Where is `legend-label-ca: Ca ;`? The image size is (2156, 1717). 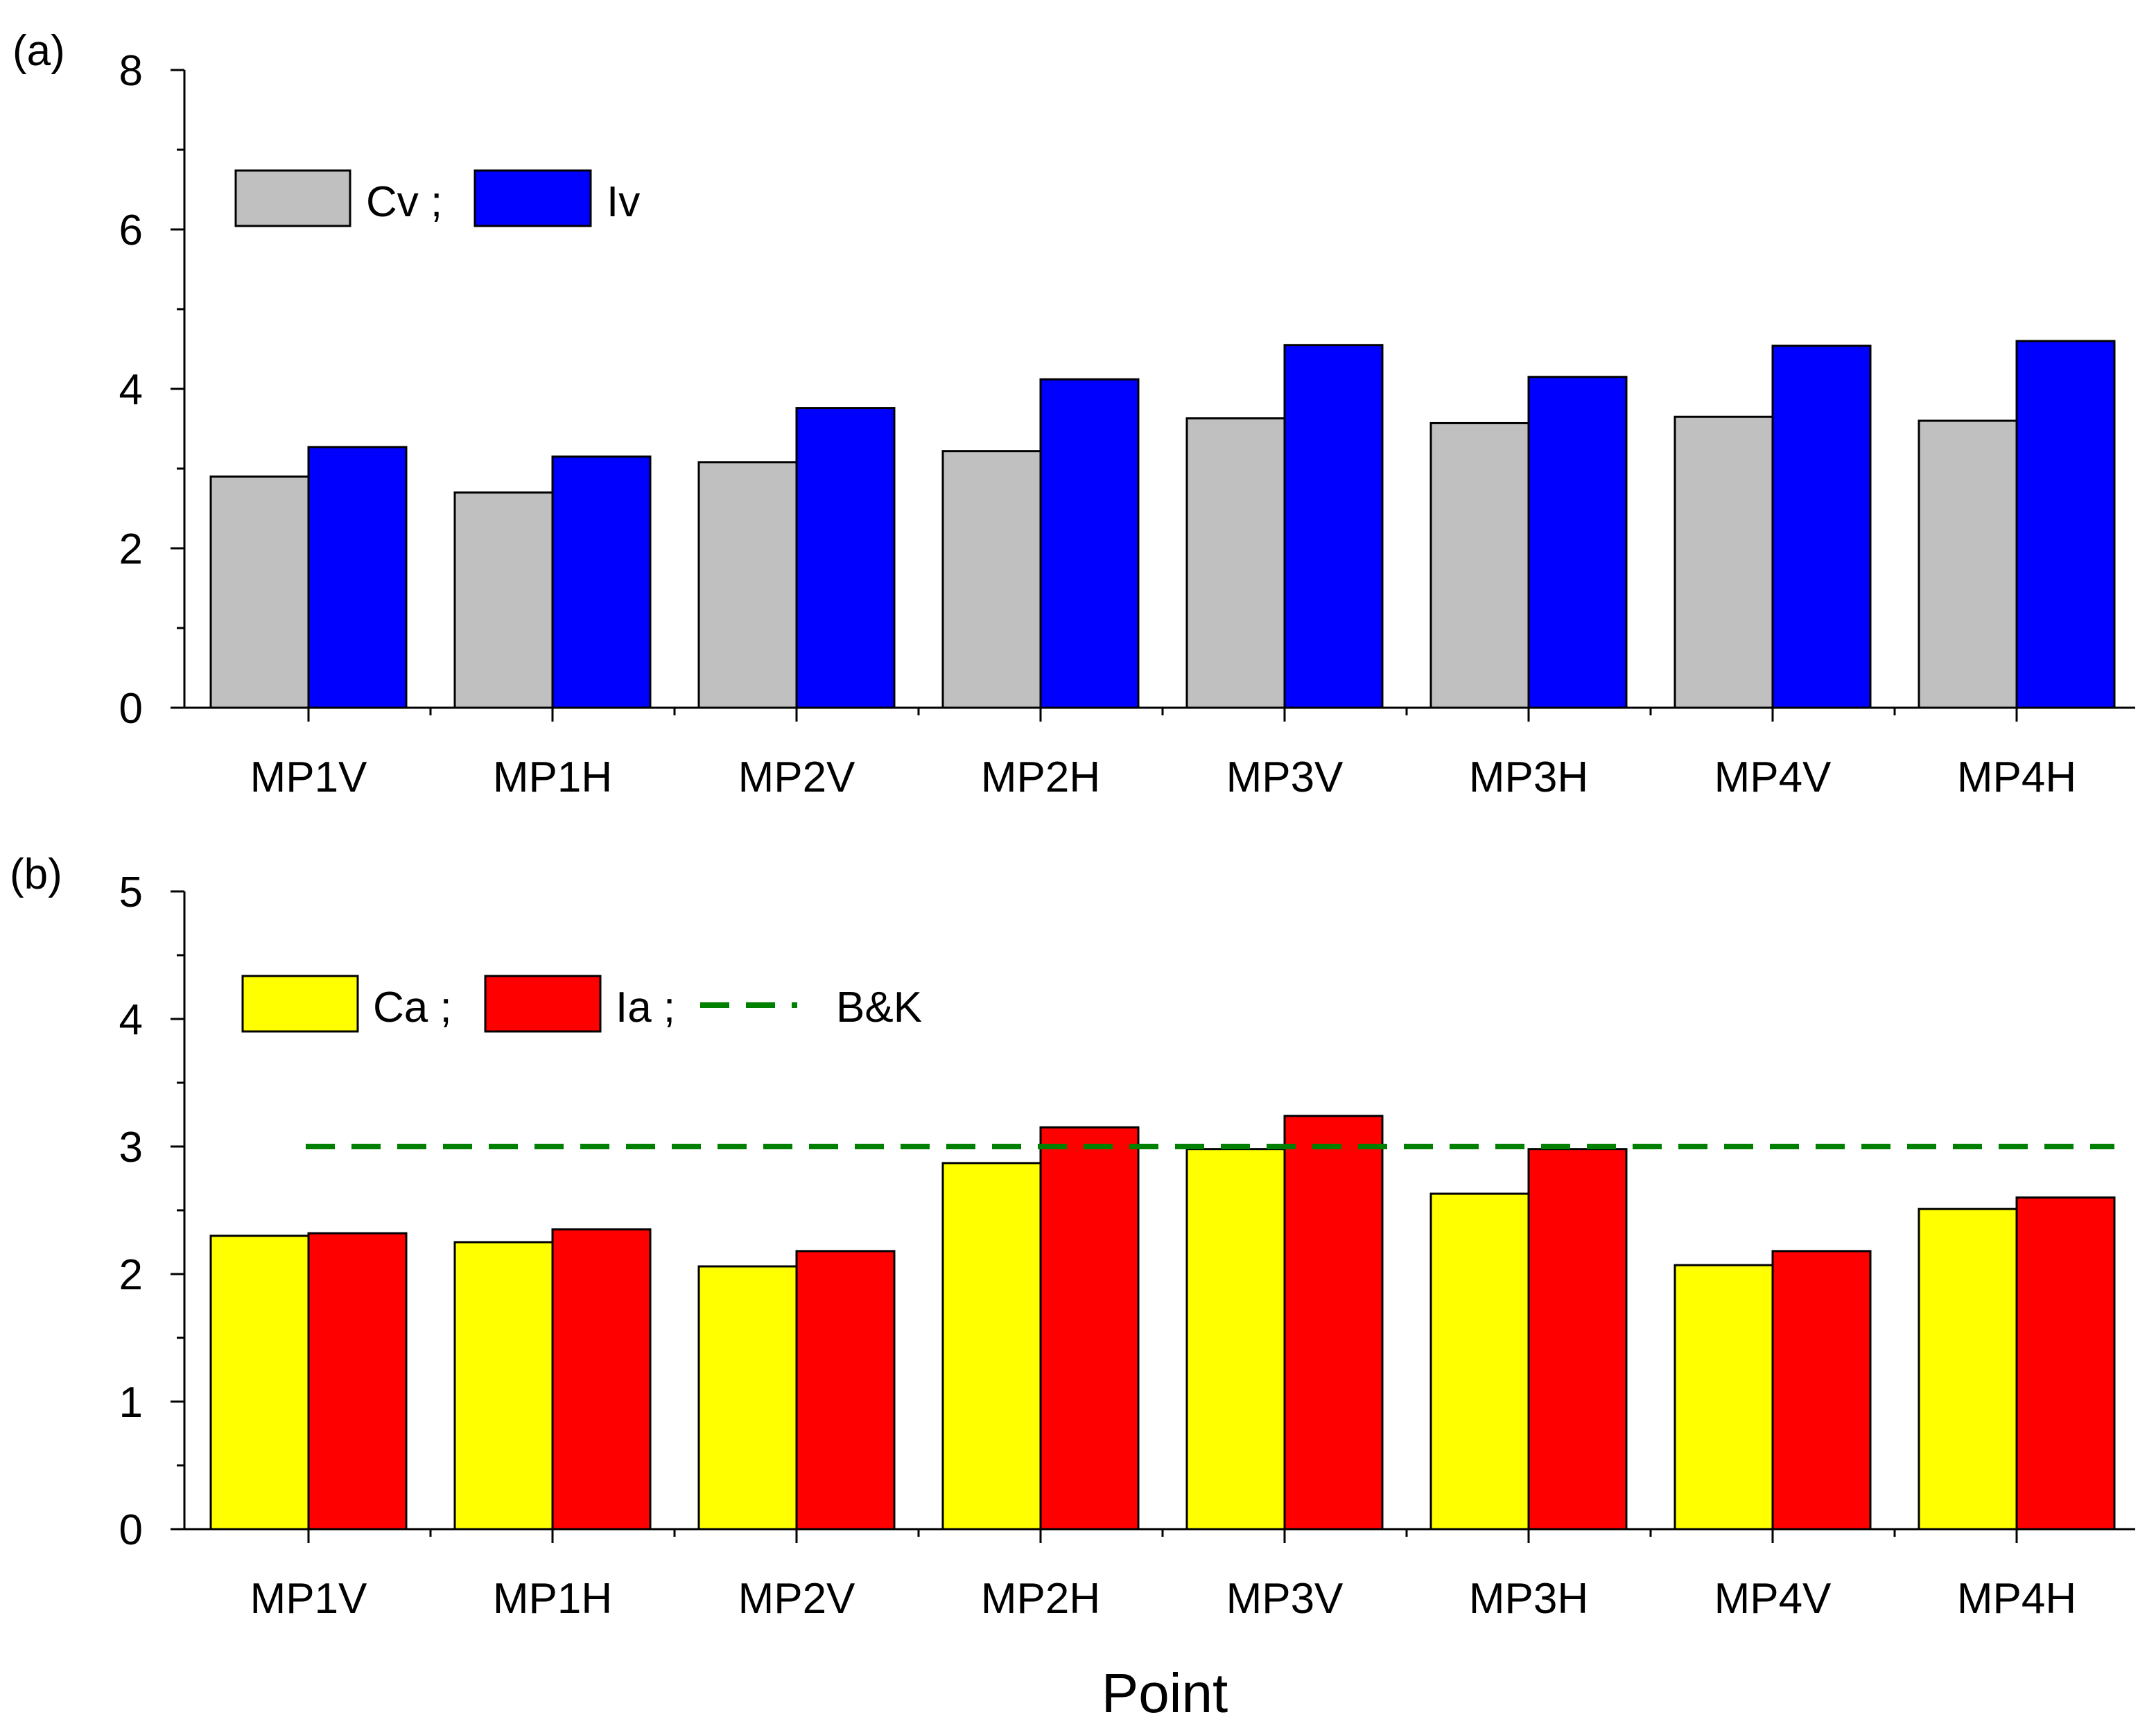
legend-label-ca: Ca ; is located at coordinates (413, 1007).